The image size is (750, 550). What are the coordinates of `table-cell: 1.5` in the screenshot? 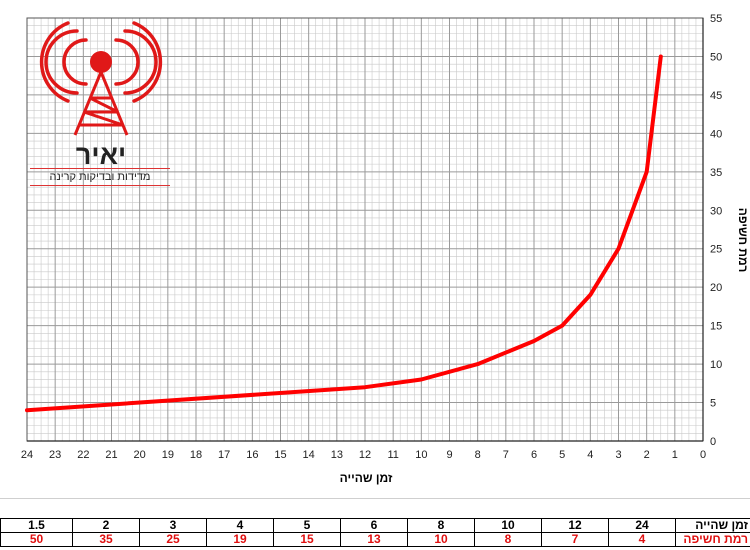 It's located at (36, 525).